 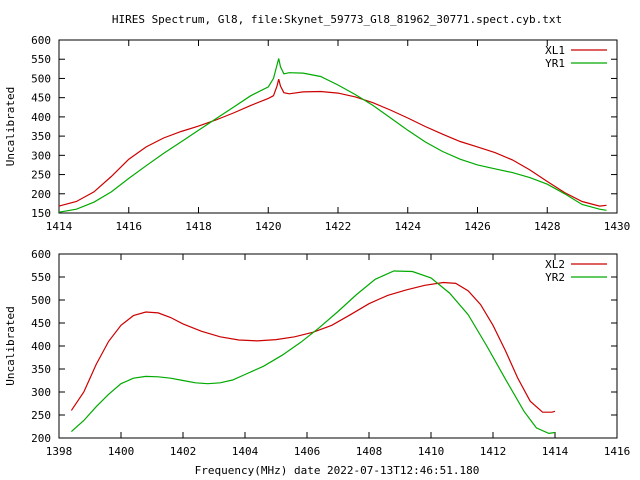 I want to click on x-tick-label: 1398, so click(x=59, y=451).